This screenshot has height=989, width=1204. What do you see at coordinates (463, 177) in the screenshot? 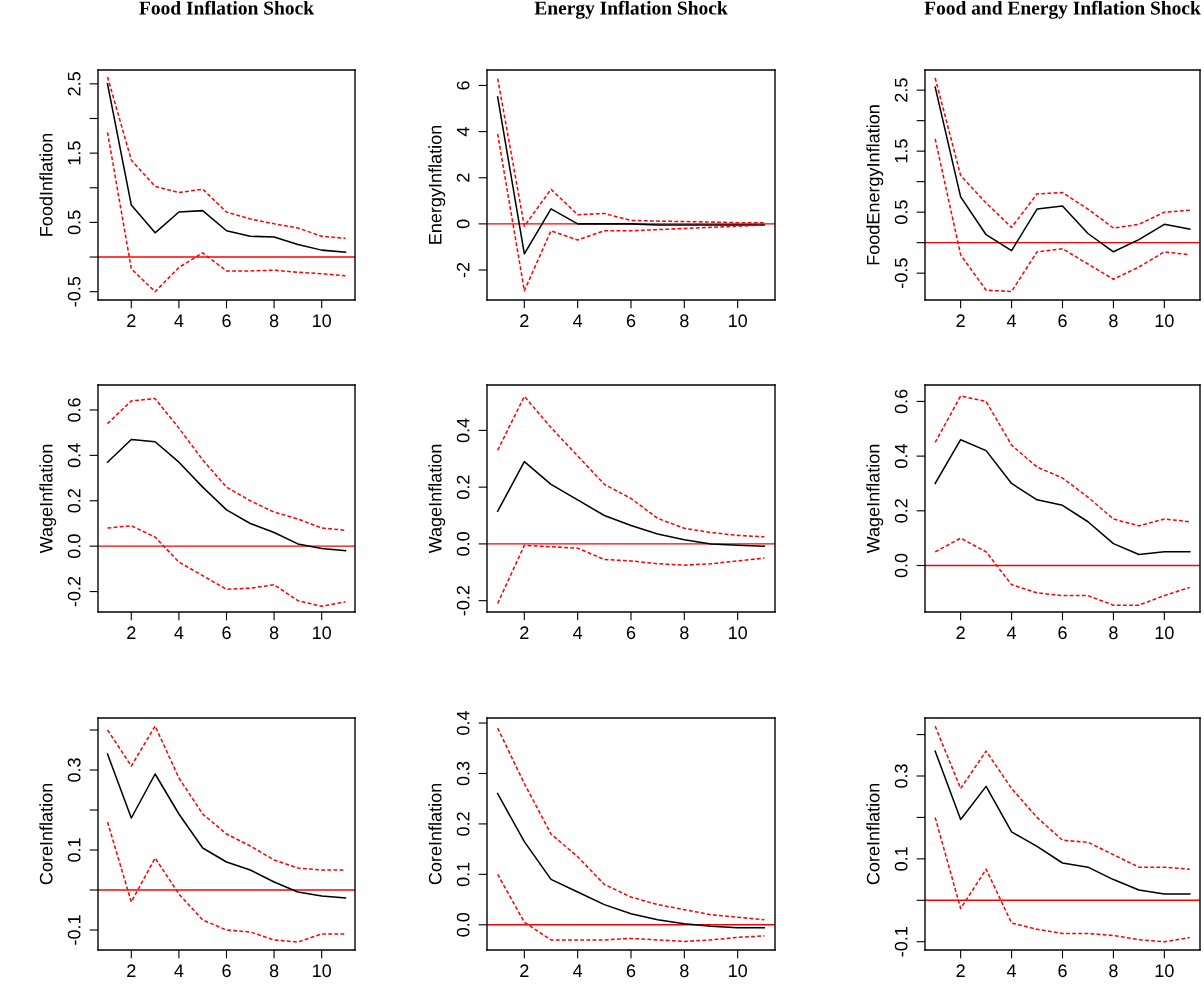
I see `y-tick-label: 2` at bounding box center [463, 177].